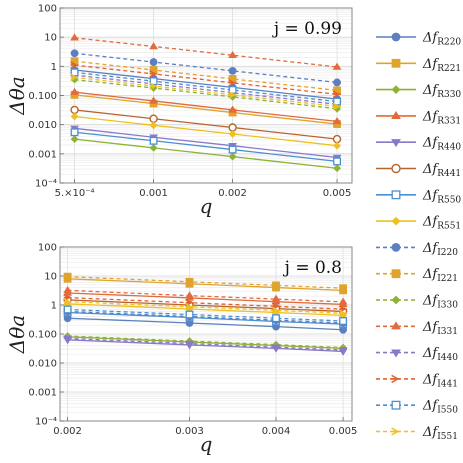 The width and height of the screenshot is (463, 463). Describe the element at coordinates (50, 38) in the screenshot. I see `y-tick-label: 10` at that location.